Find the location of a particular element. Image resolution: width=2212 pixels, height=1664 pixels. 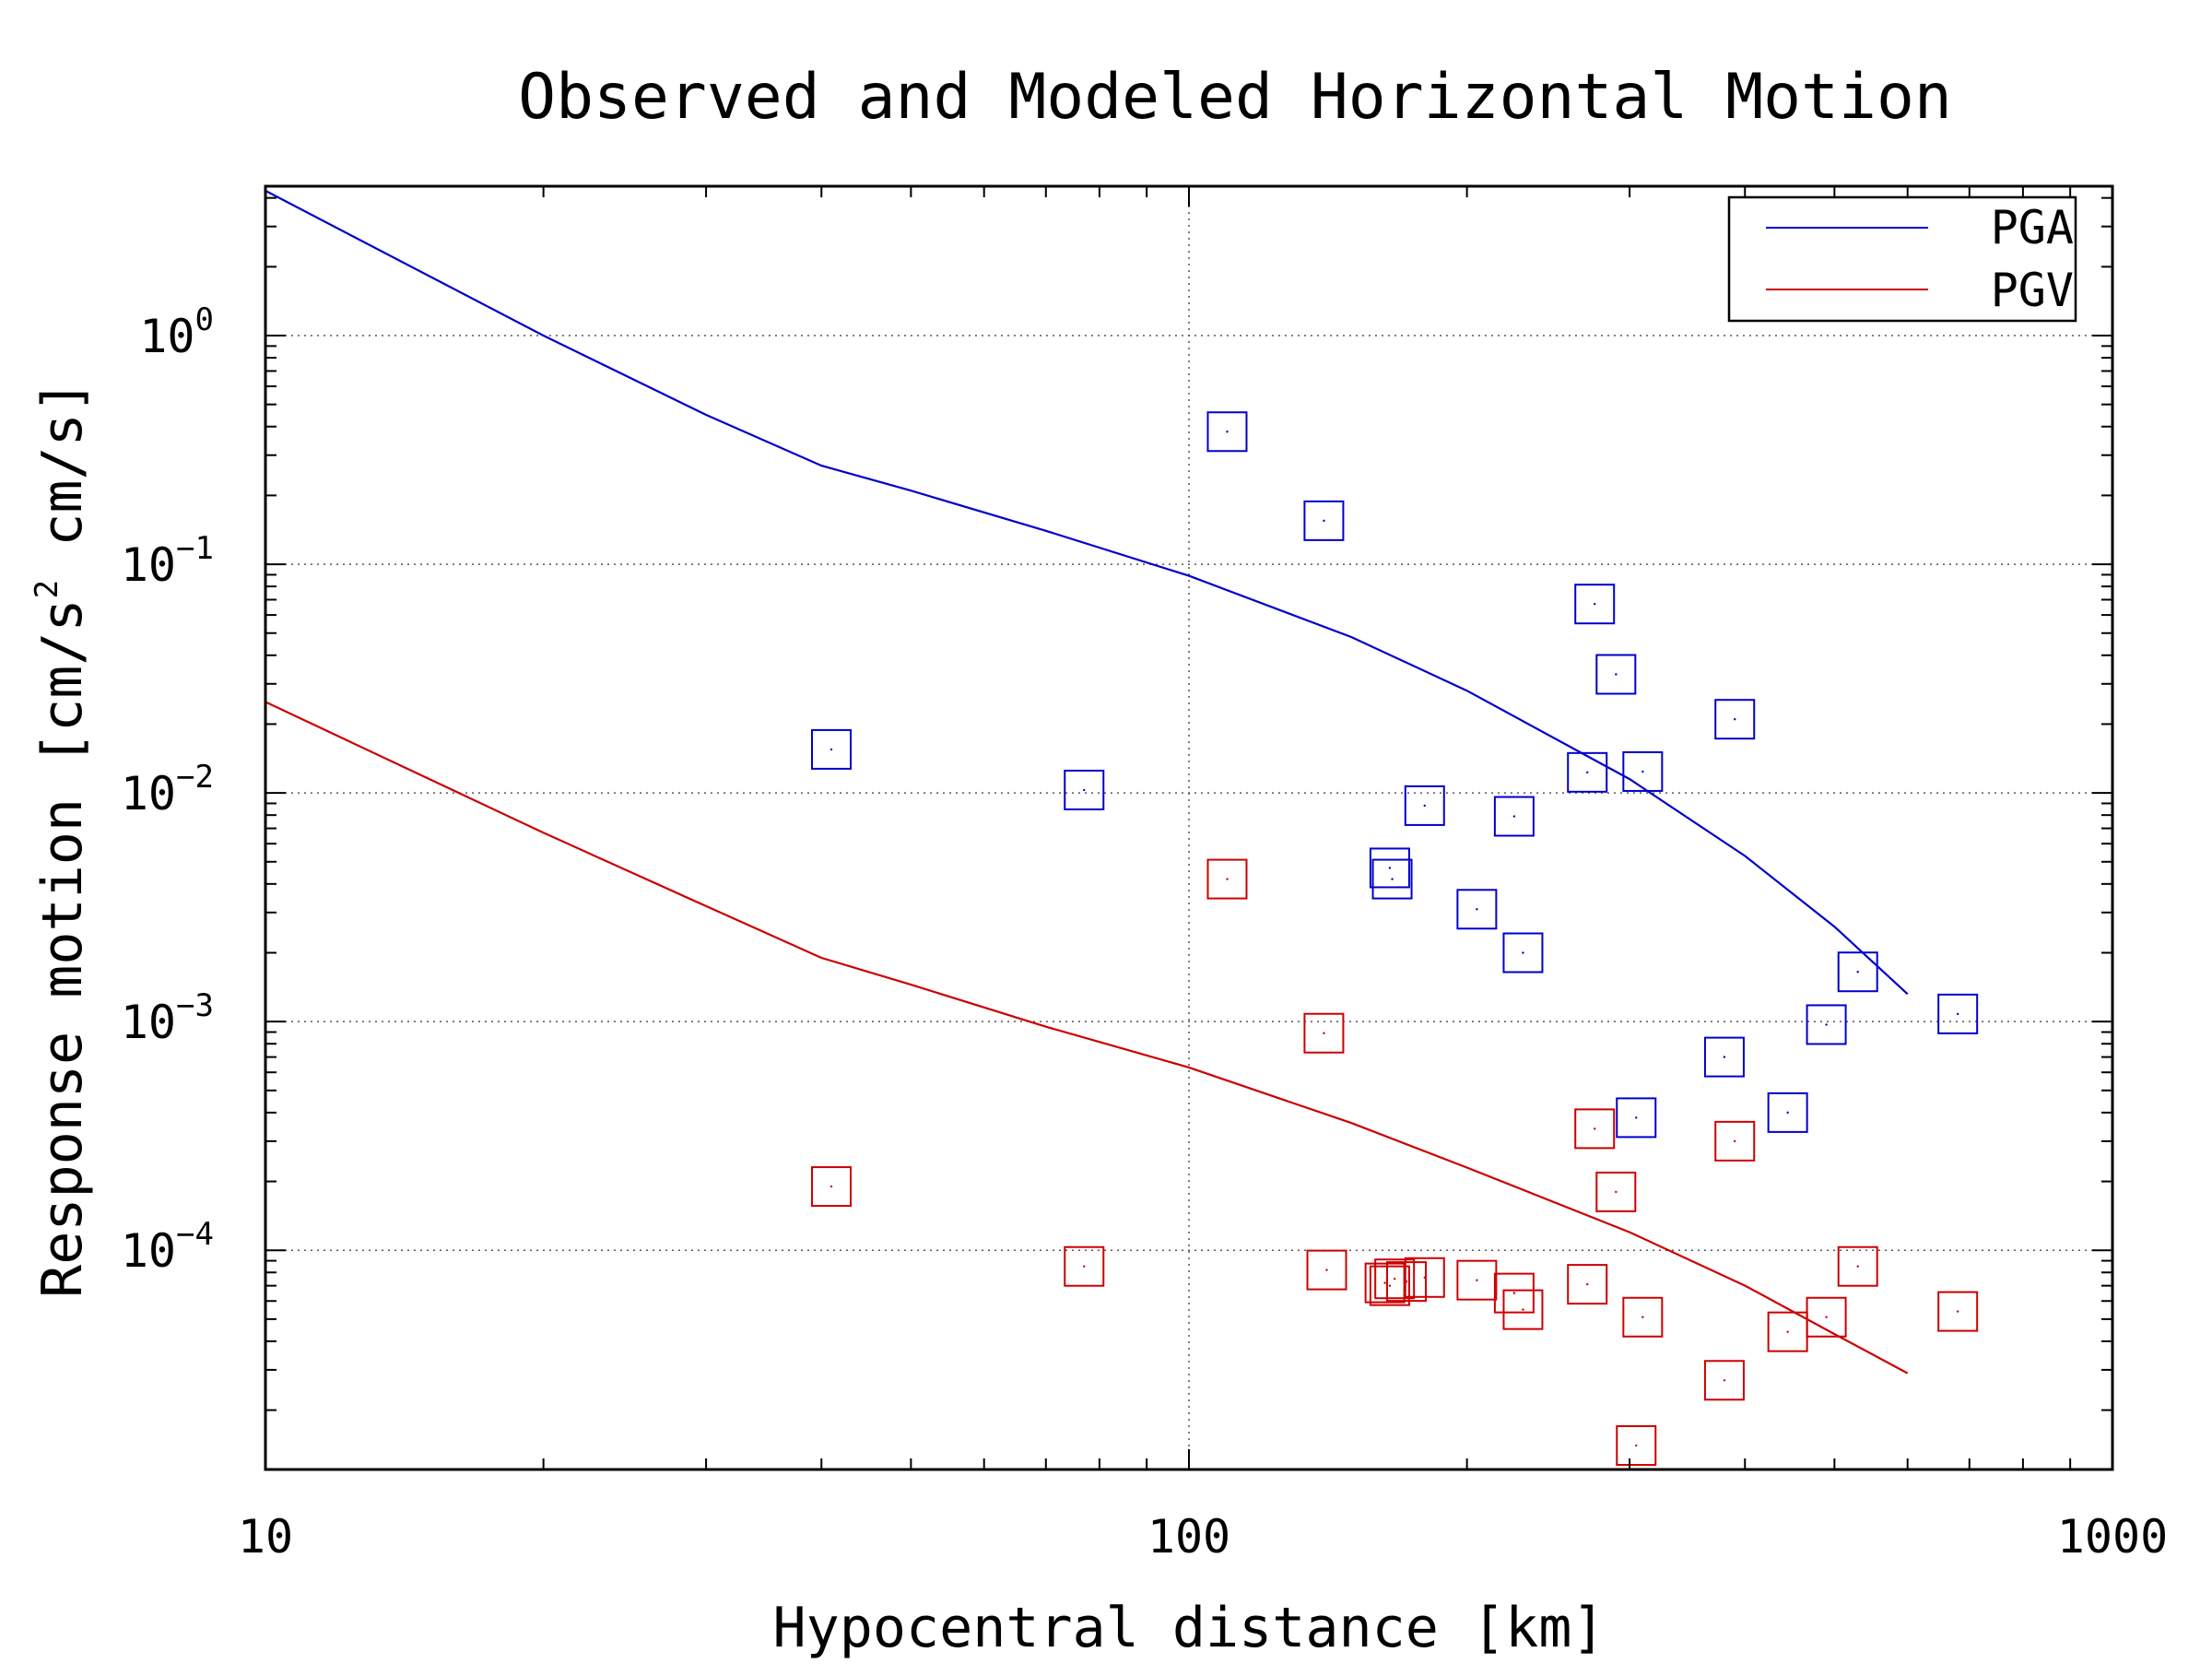

y-axis-label-prefix: Response motion [cm/s is located at coordinates (62, 948).